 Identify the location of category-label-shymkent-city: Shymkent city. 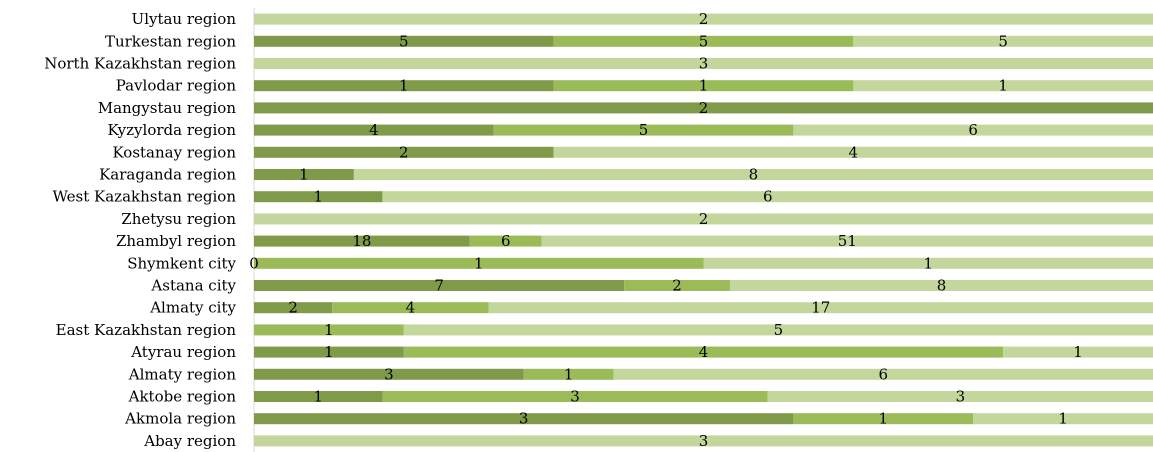
(181, 263).